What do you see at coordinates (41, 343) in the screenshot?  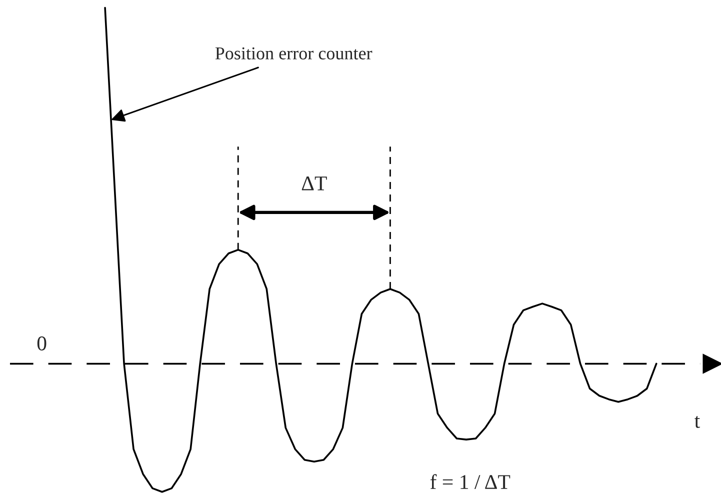 I see `text: 0` at bounding box center [41, 343].